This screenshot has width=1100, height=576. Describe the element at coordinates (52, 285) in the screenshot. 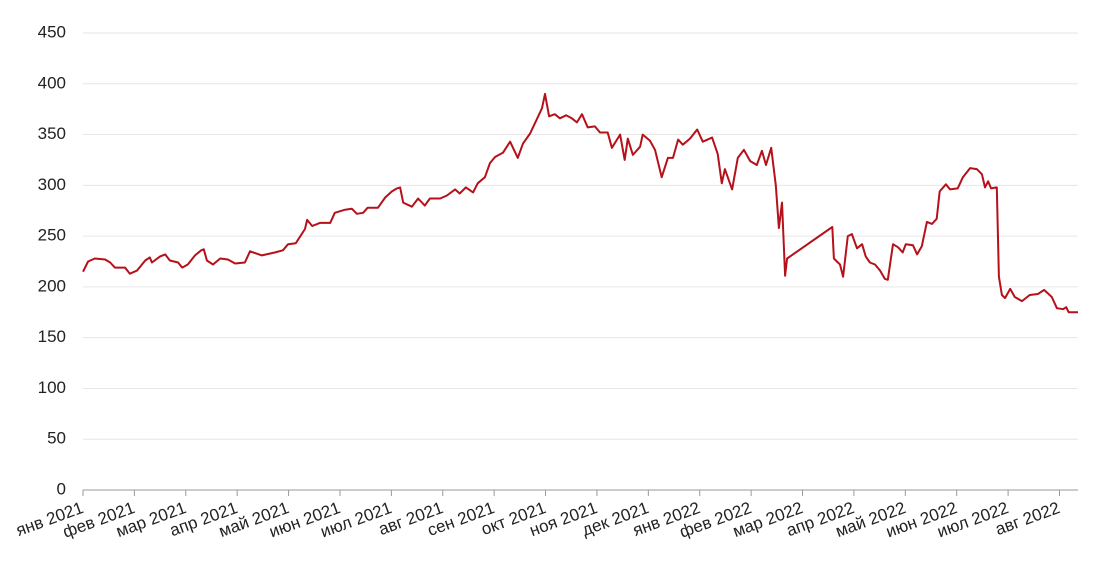

I see `y-tick-label: 200` at that location.